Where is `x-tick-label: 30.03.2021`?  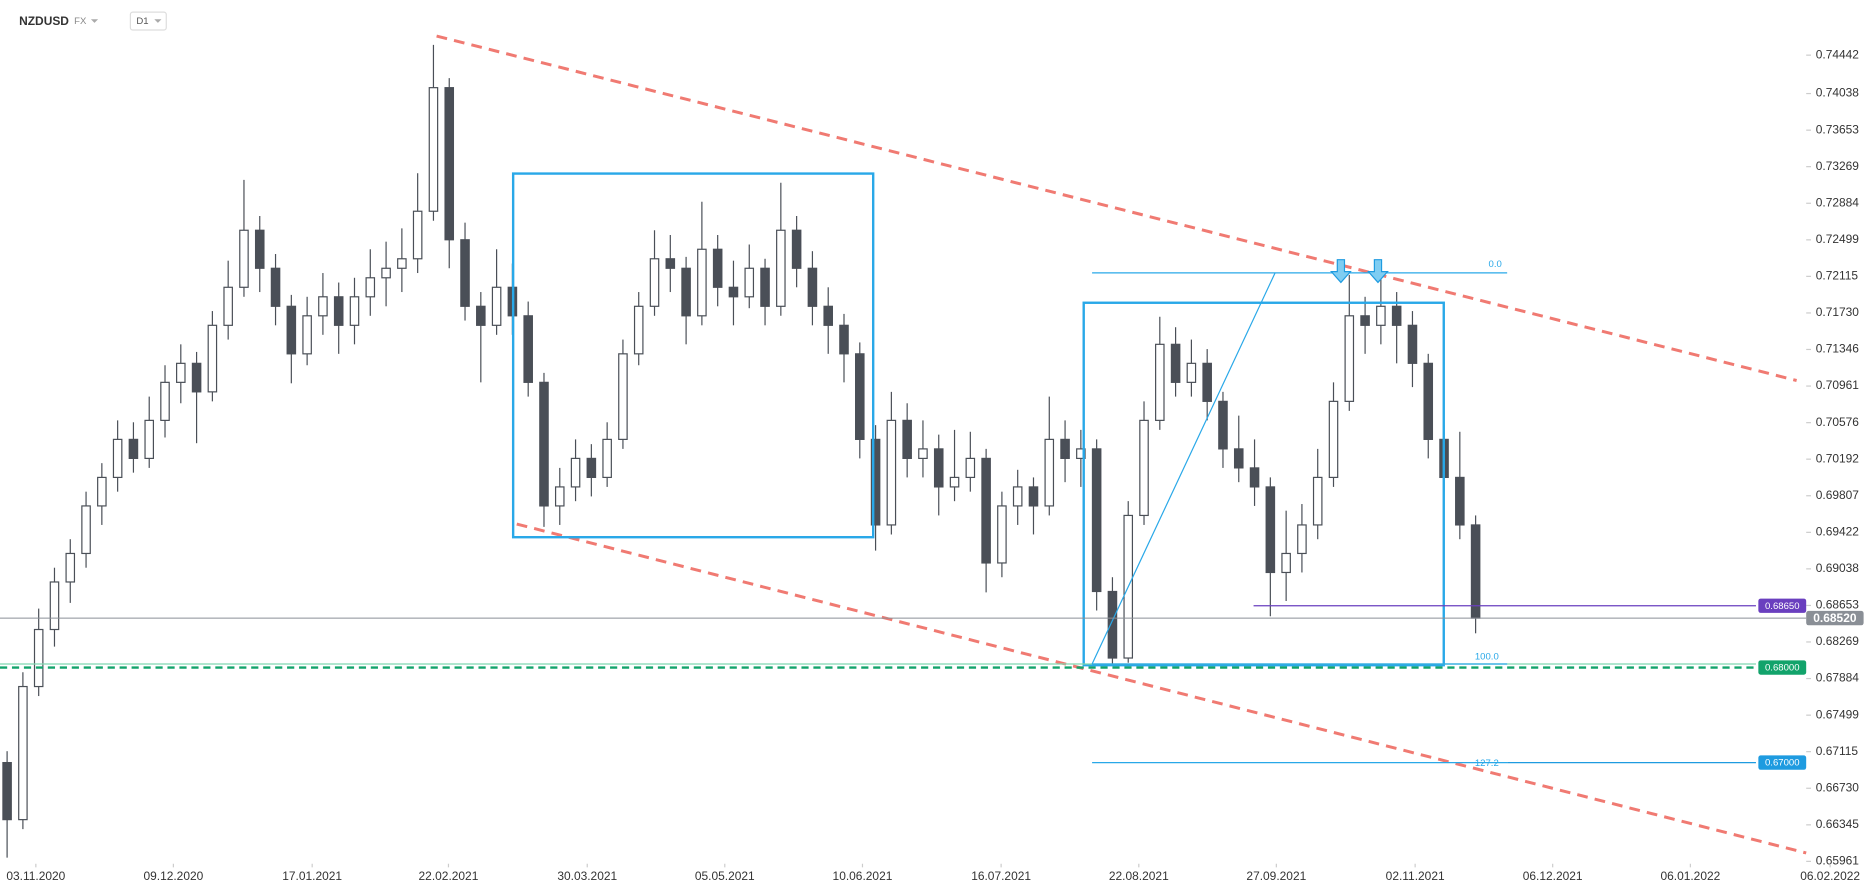
x-tick-label: 30.03.2021 is located at coordinates (587, 876).